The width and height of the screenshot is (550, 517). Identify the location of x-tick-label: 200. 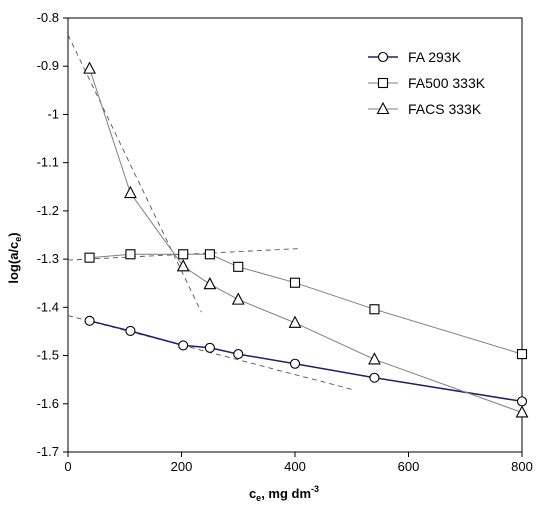
(182, 466).